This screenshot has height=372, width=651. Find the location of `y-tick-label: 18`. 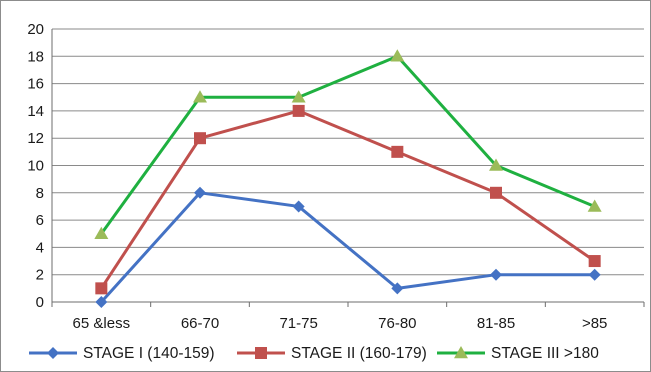

y-tick-label: 18 is located at coordinates (35, 56).